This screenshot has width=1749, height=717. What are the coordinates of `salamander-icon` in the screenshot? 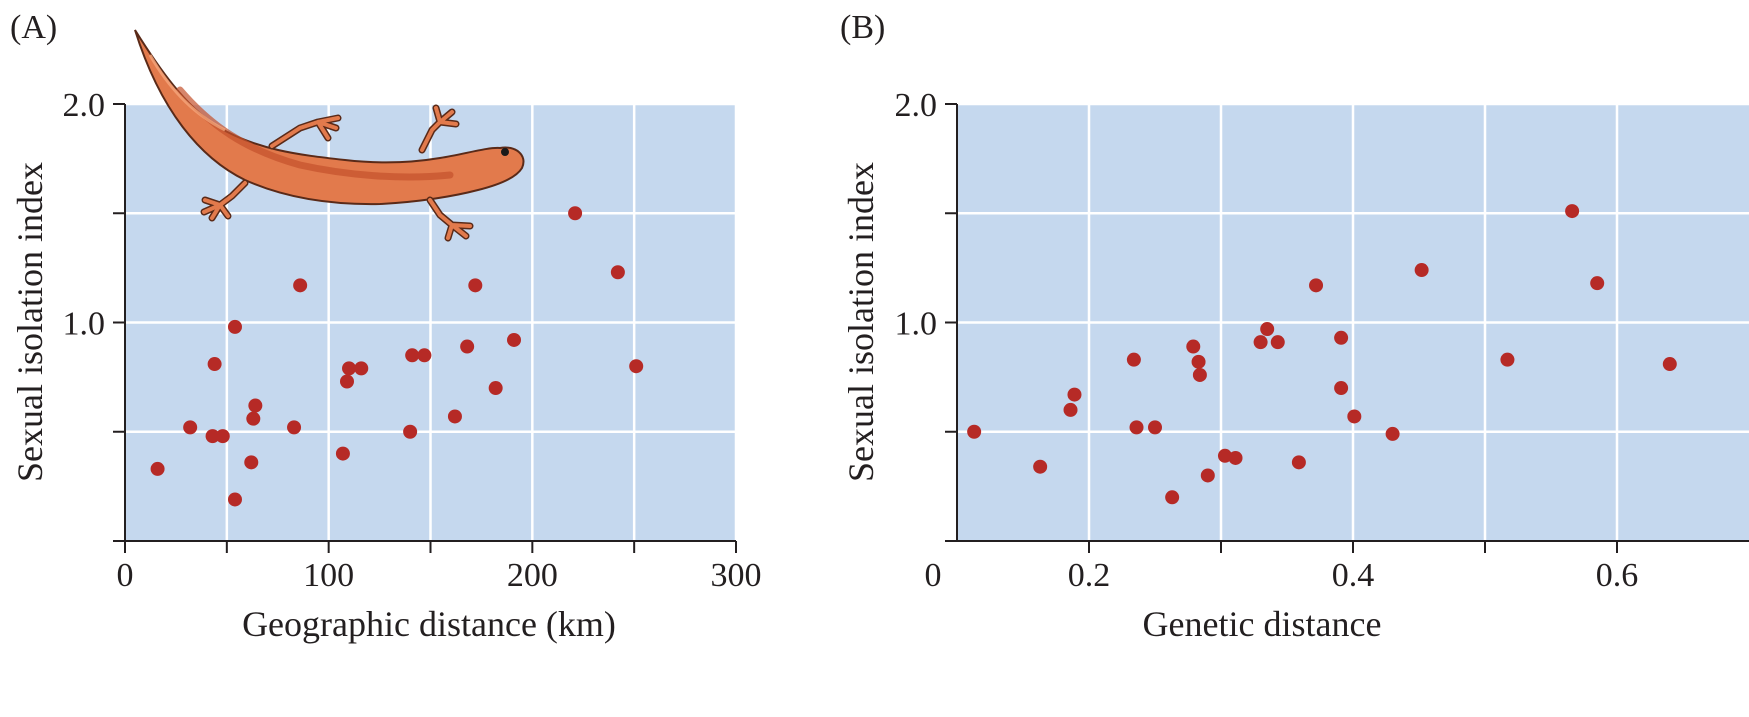 It's located at (329, 135).